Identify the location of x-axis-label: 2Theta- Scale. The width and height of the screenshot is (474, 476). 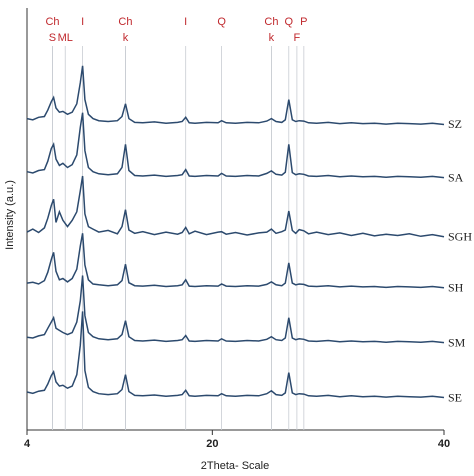
(235, 466).